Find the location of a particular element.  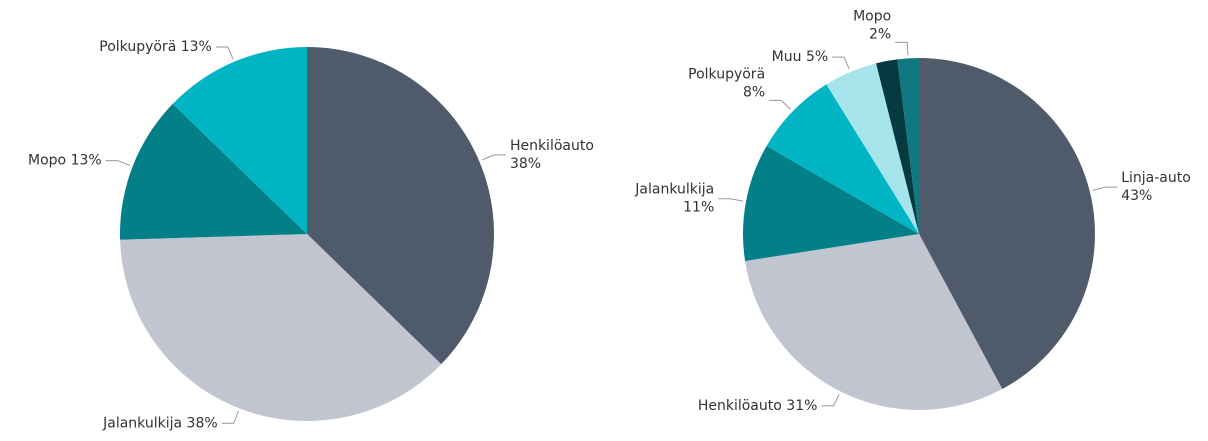

slice-label: Linja-auto is located at coordinates (1156, 178).